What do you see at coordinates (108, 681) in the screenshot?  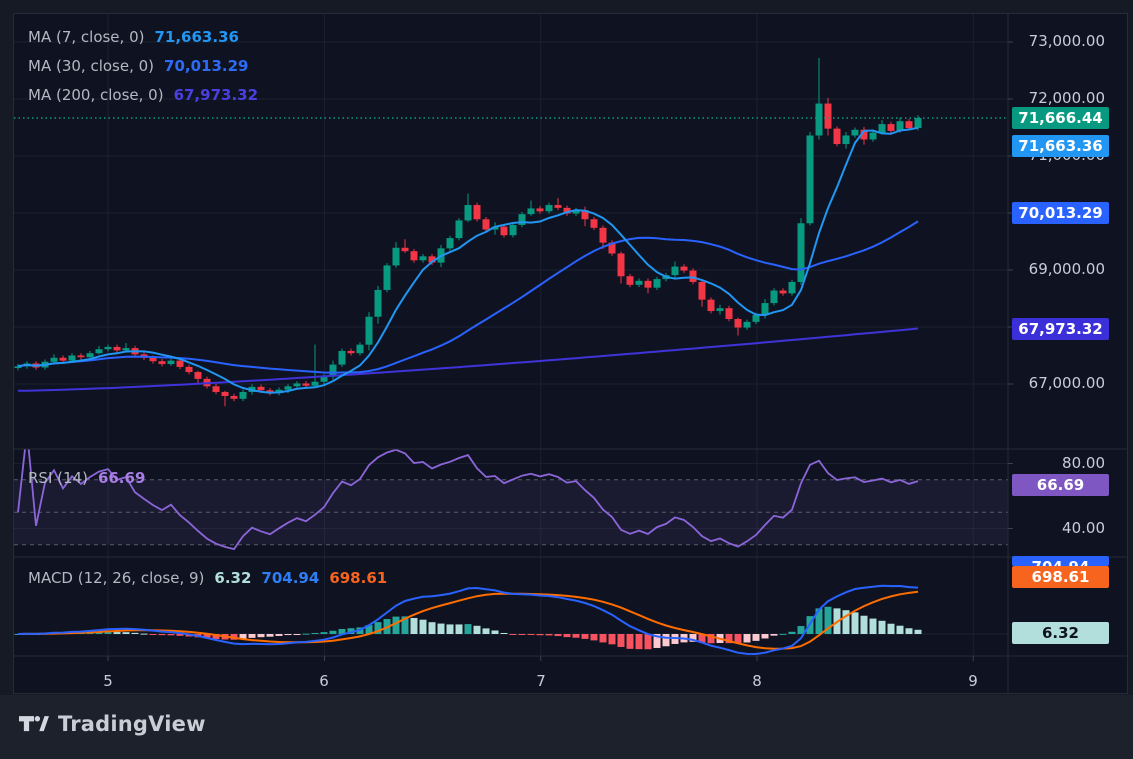 I see `time-axis-label: 5` at bounding box center [108, 681].